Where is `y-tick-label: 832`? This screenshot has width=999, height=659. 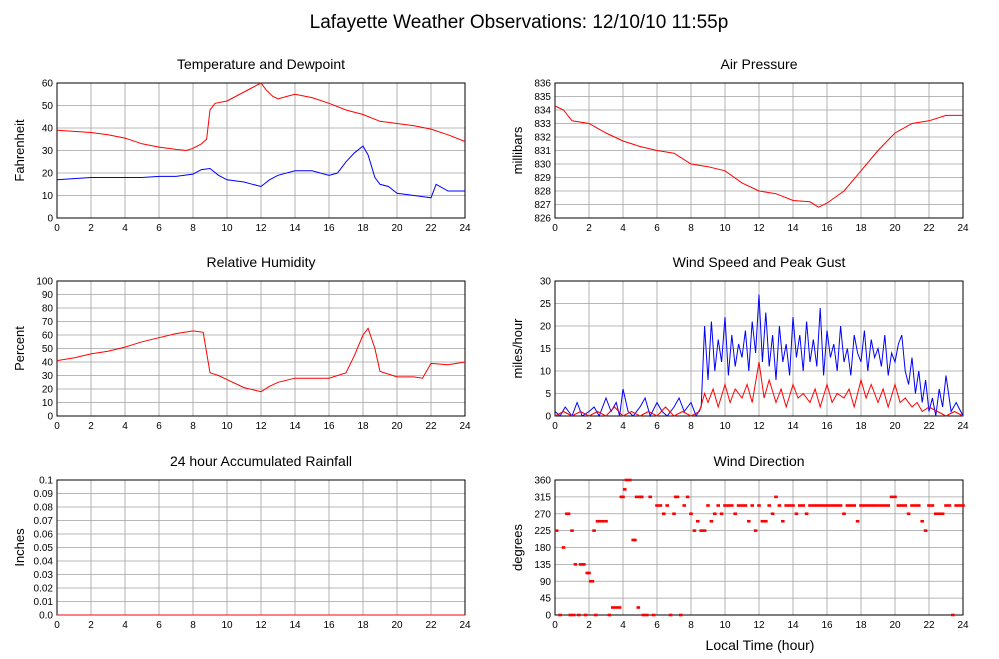 y-tick-label: 832 is located at coordinates (542, 138).